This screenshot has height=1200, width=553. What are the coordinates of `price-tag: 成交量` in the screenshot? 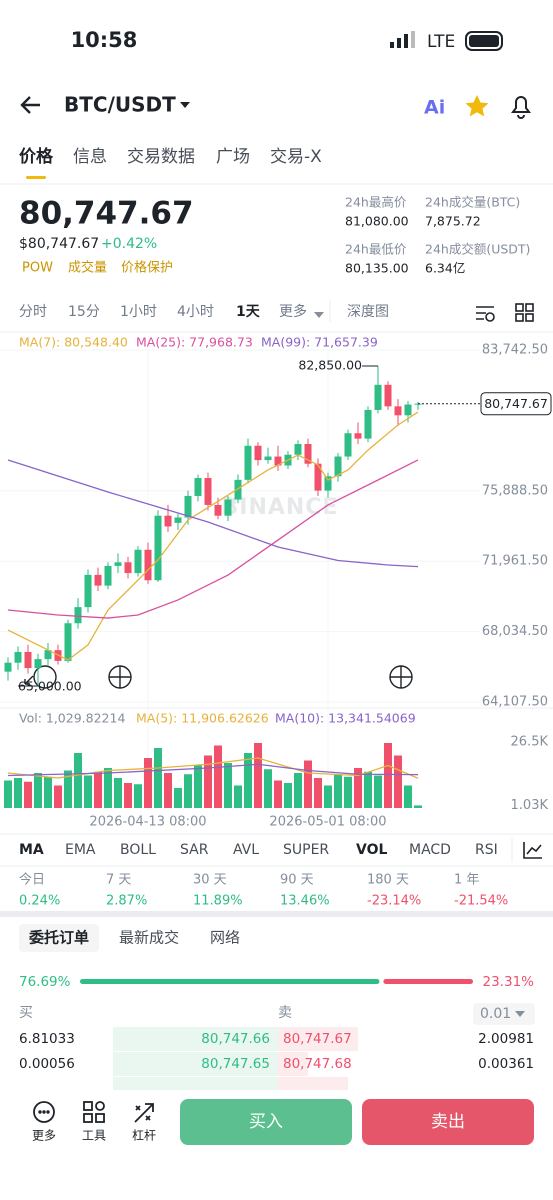 It's located at (87, 268).